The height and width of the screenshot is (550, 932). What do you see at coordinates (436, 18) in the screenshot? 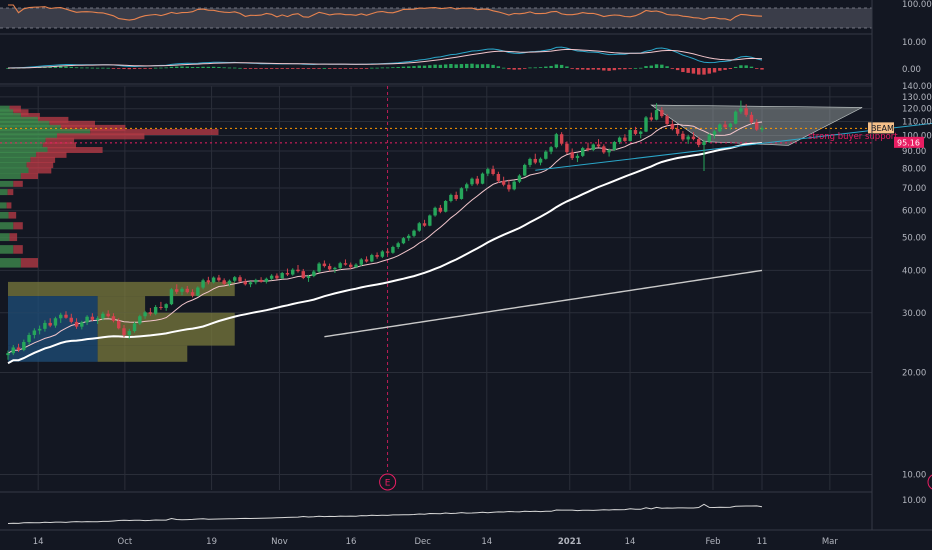
I see `rsi-band` at bounding box center [436, 18].